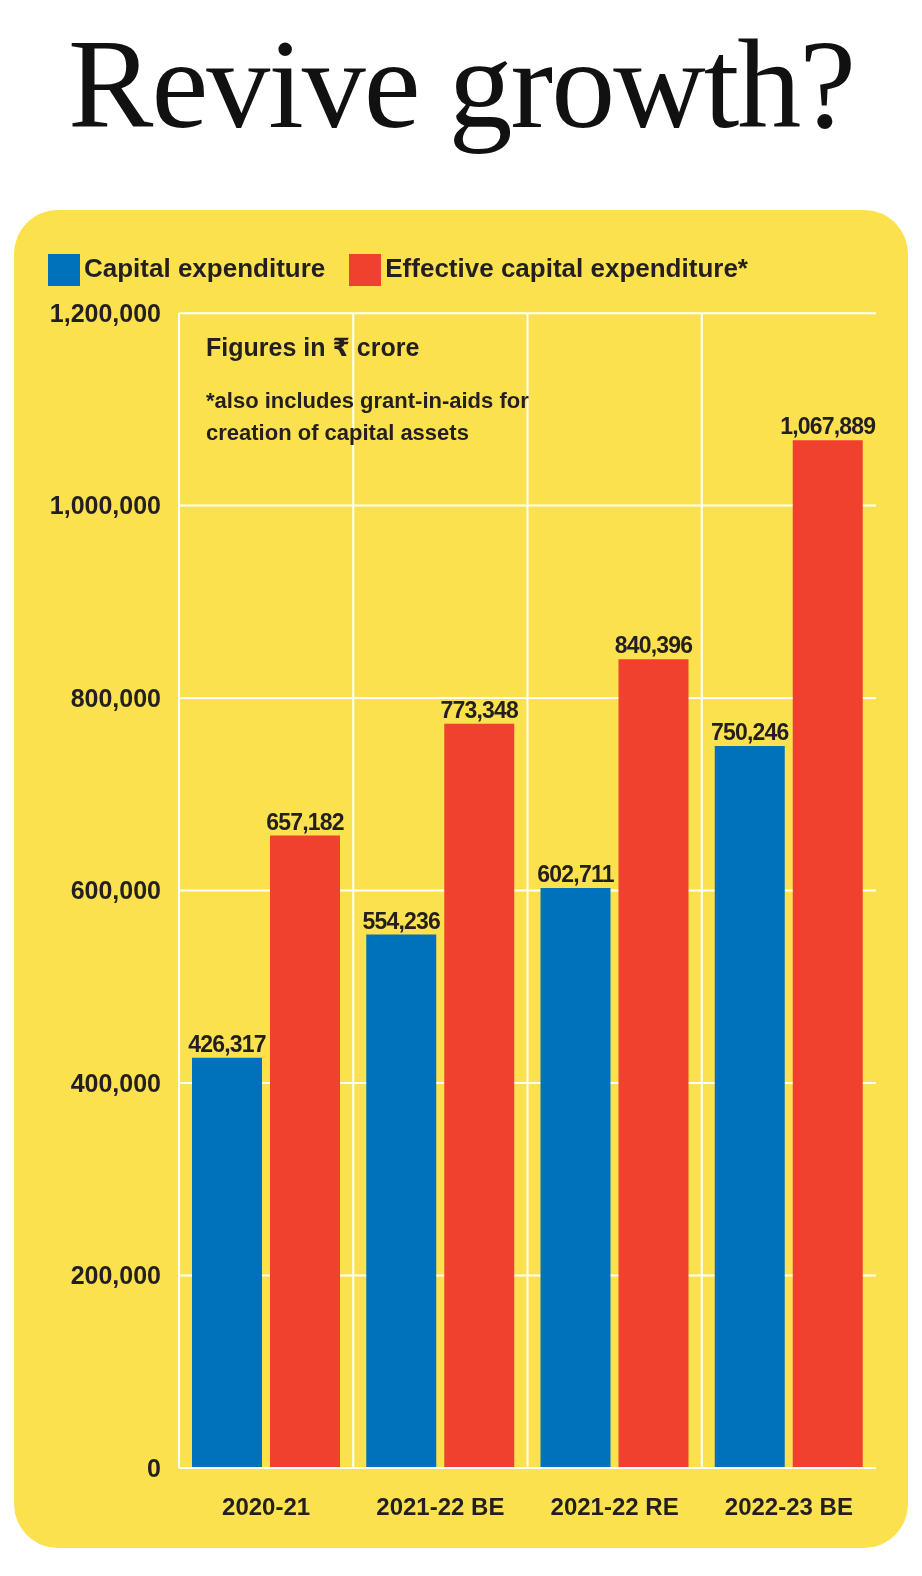  What do you see at coordinates (115, 1275) in the screenshot?
I see `y-tick-label: 200,000` at bounding box center [115, 1275].